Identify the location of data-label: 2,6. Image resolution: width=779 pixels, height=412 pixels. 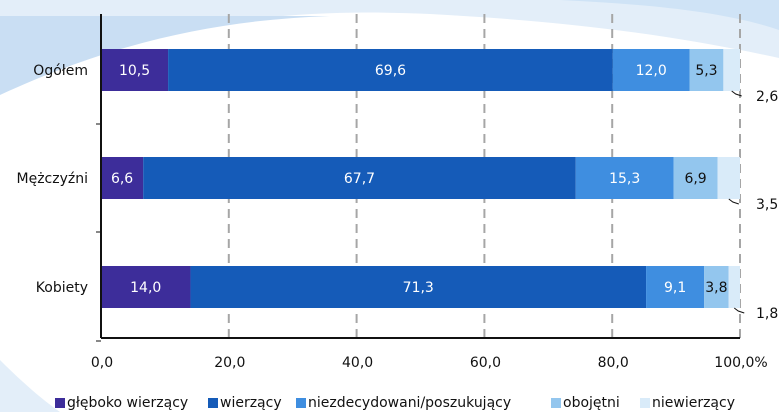
(767, 97).